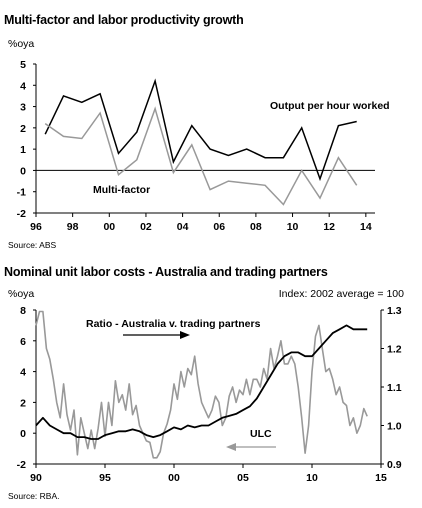 This screenshot has width=422, height=508. I want to click on chart1-x-tick-label: 12, so click(329, 227).